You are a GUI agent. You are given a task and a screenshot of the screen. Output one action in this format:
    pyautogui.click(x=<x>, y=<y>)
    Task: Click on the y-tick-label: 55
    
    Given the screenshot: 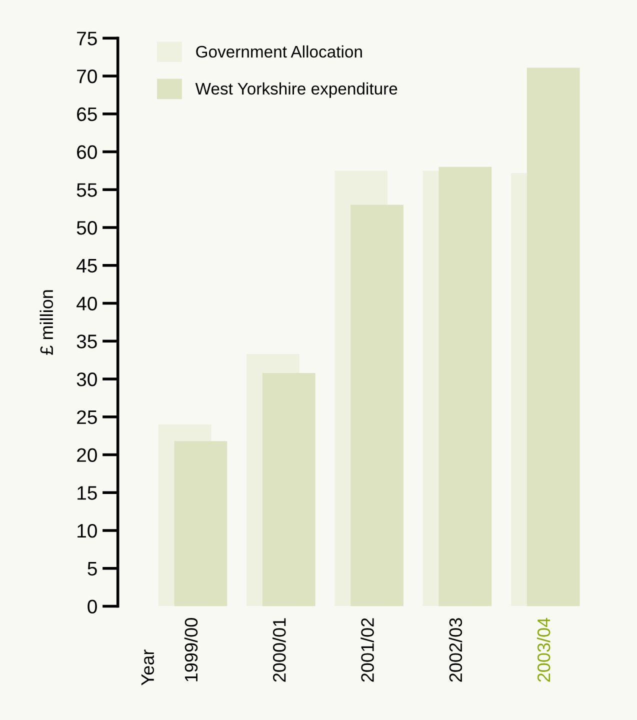 What is the action you would take?
    pyautogui.click(x=86, y=190)
    